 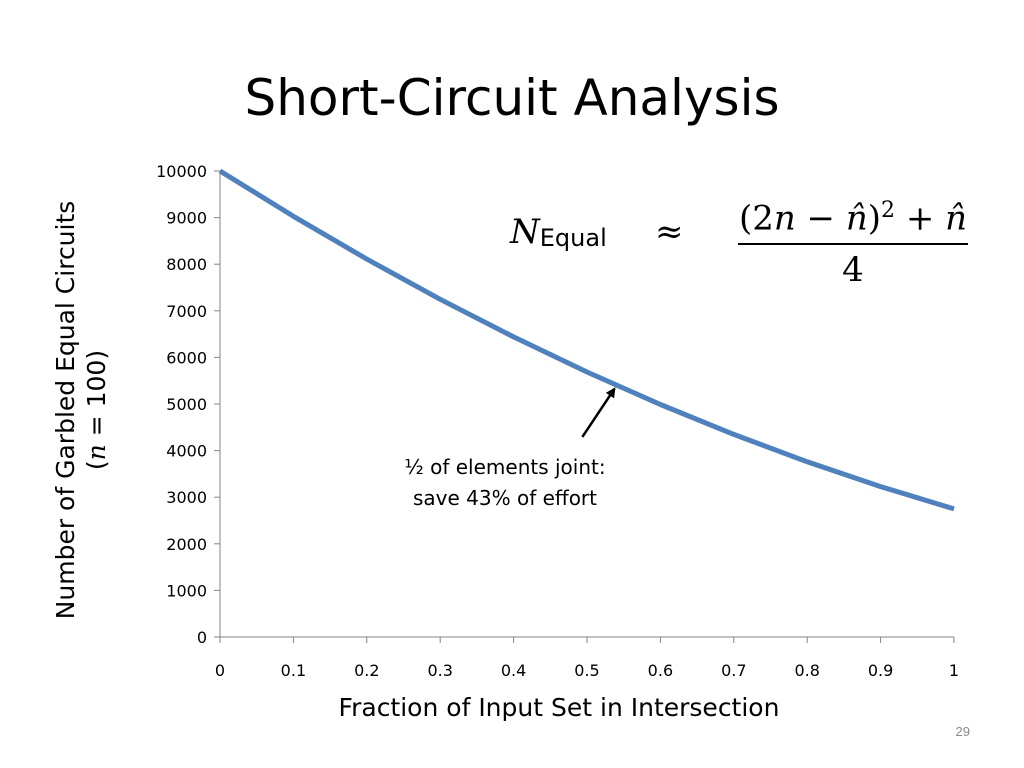 What do you see at coordinates (186, 590) in the screenshot?
I see `y-tick-label: 1000` at bounding box center [186, 590].